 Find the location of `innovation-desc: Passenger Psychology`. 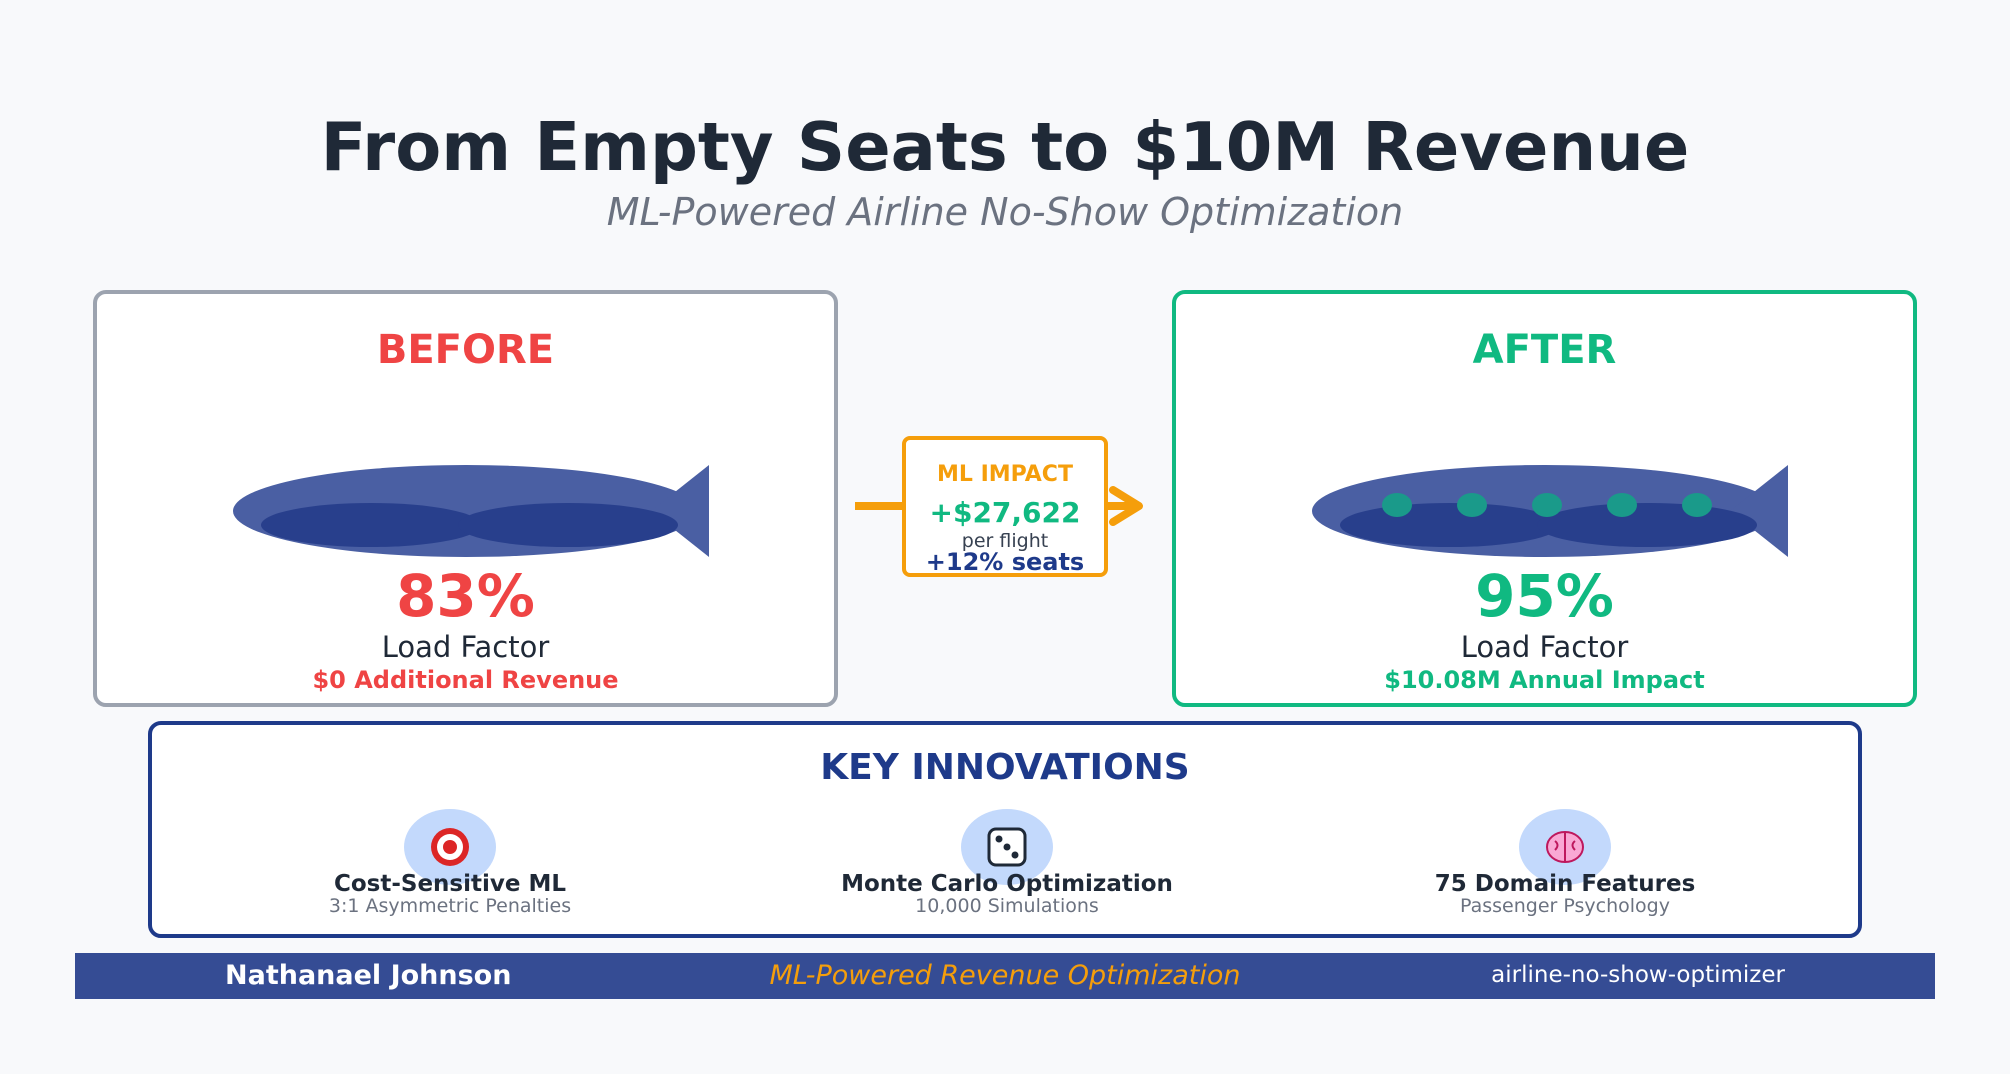

innovation-desc: Passenger Psychology is located at coordinates (1565, 906).